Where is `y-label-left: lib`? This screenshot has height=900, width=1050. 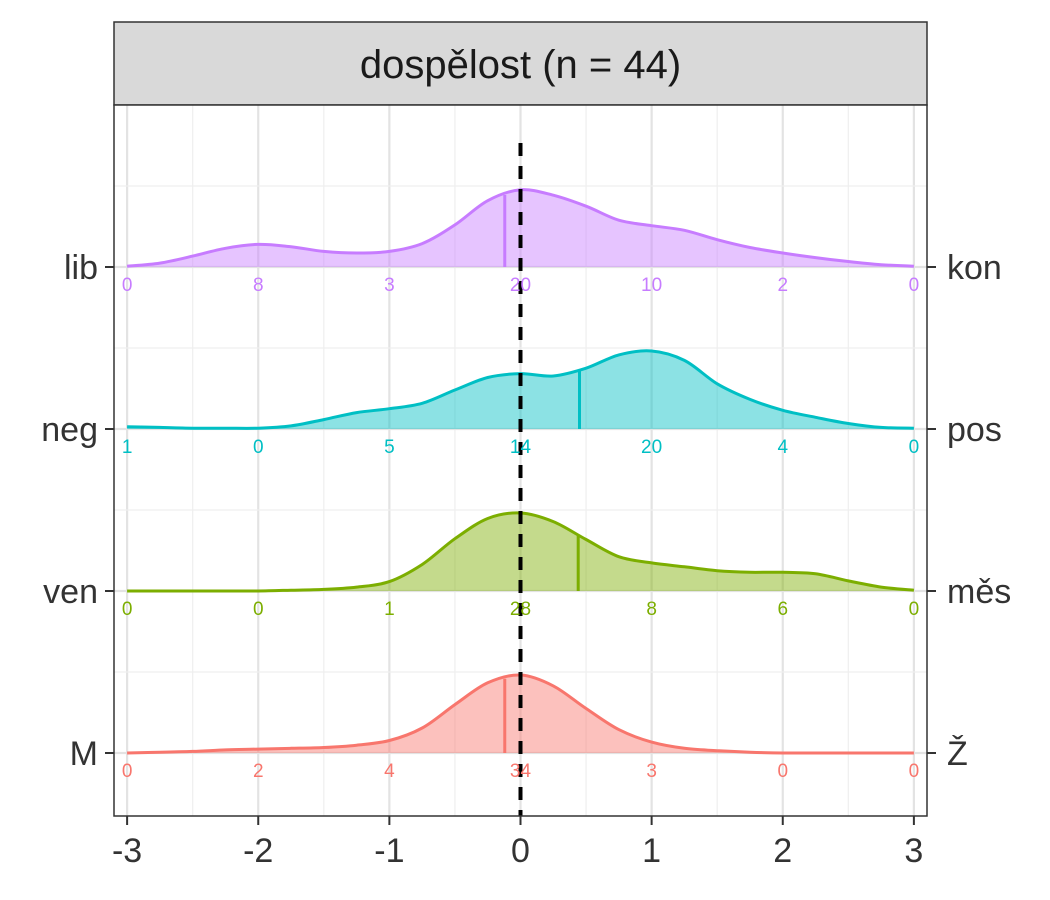
y-label-left: lib is located at coordinates (81, 268).